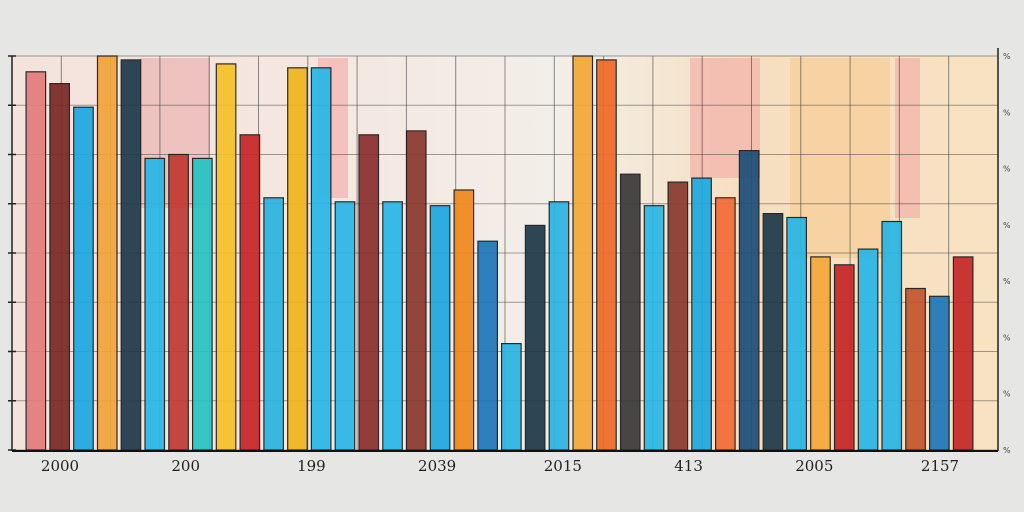  I want to click on x-tick-label: 413, so click(688, 466).